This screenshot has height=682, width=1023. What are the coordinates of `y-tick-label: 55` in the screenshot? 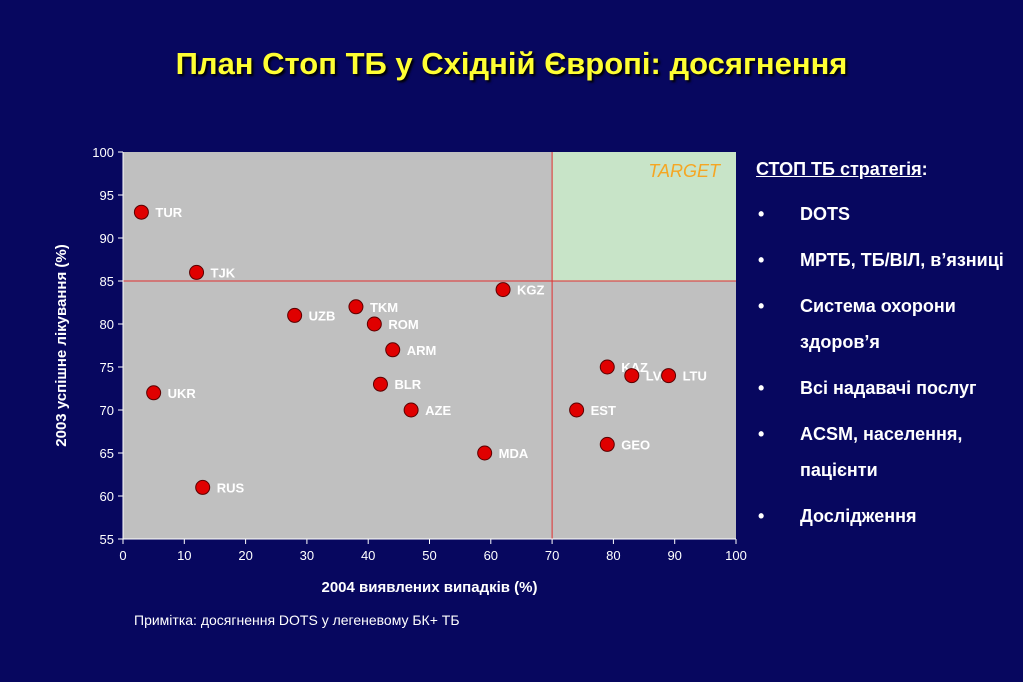 It's located at (107, 539).